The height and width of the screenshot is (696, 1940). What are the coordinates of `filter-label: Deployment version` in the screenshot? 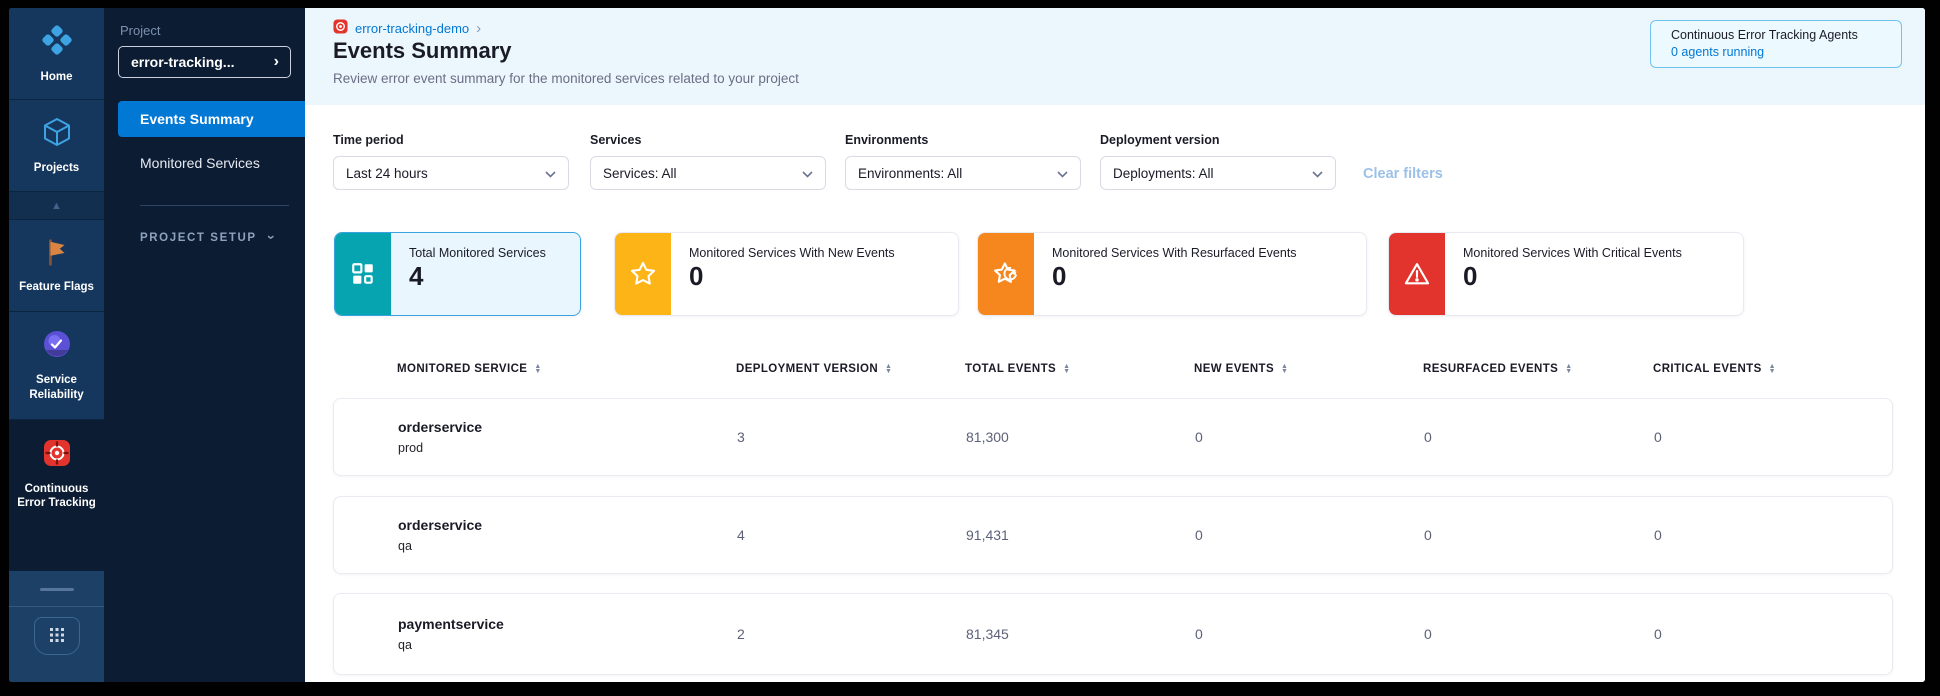 It's located at (1160, 140).